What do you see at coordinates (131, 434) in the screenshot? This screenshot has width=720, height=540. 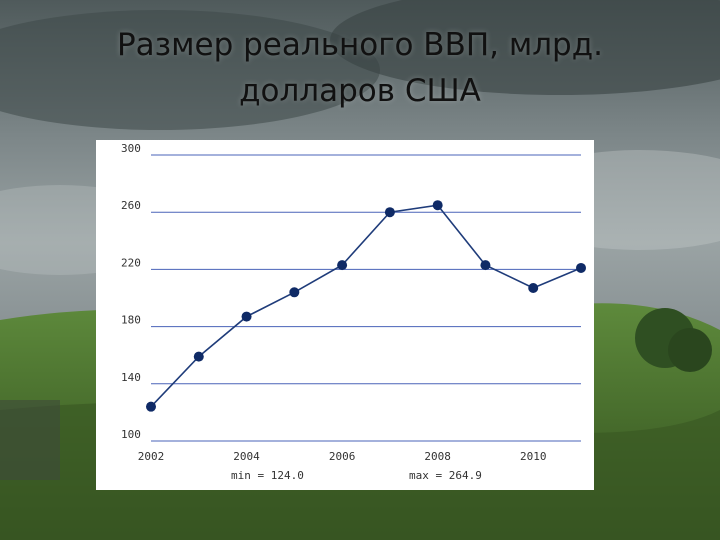 I see `y-tick-label: 100` at bounding box center [131, 434].